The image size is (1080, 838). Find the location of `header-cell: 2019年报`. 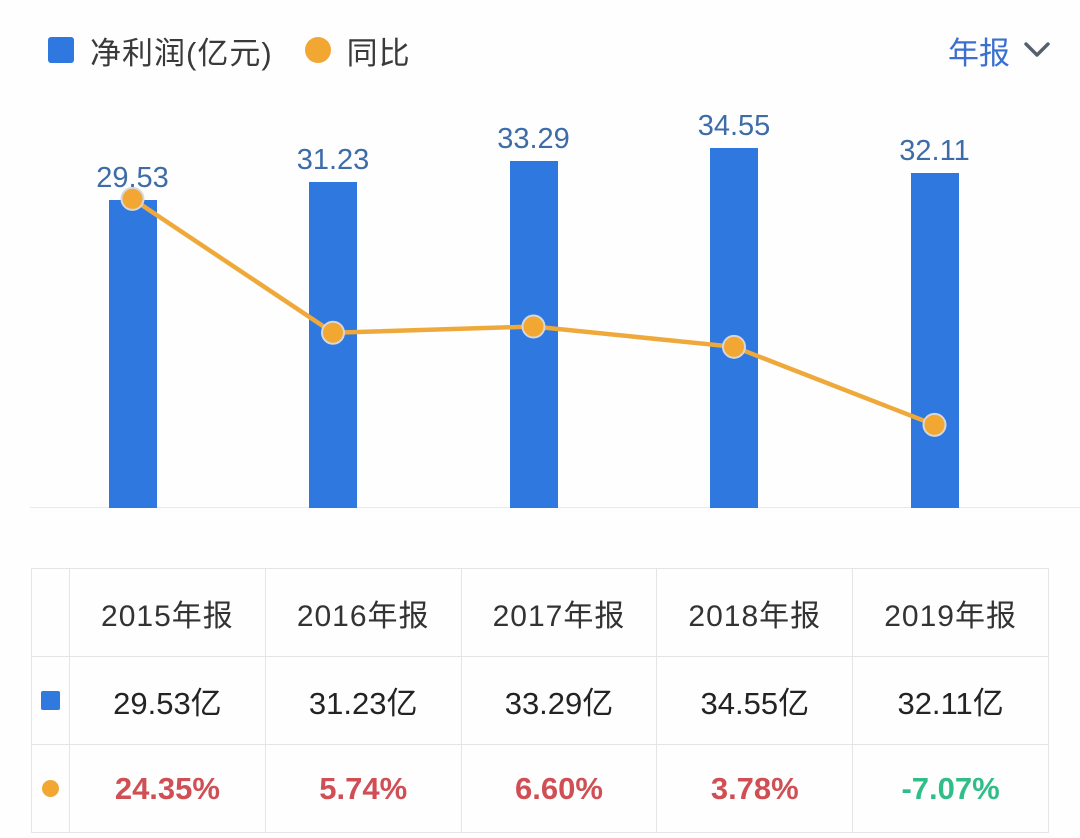

header-cell: 2019年报 is located at coordinates (950, 612).